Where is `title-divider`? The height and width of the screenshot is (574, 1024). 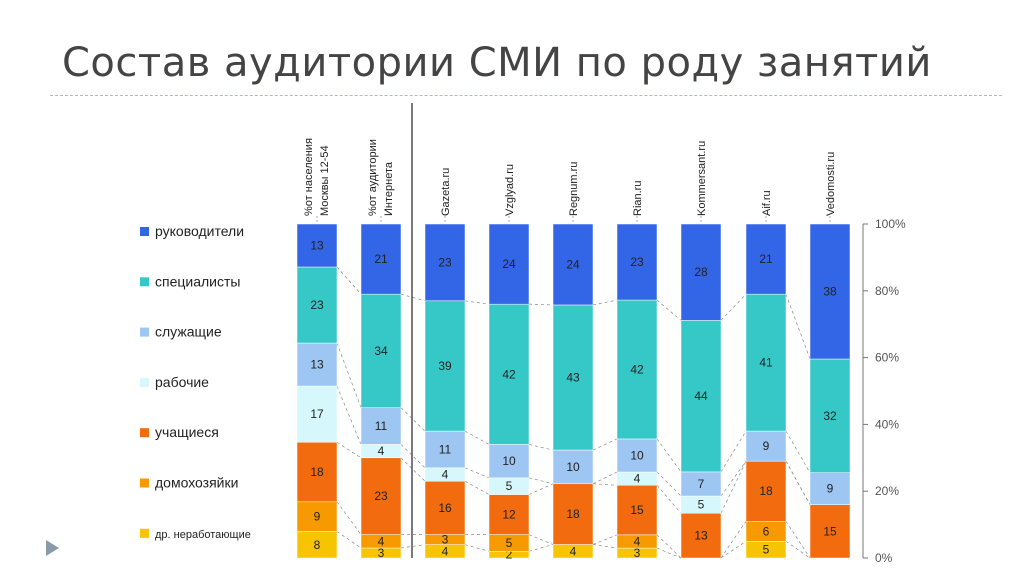
title-divider is located at coordinates (526, 95).